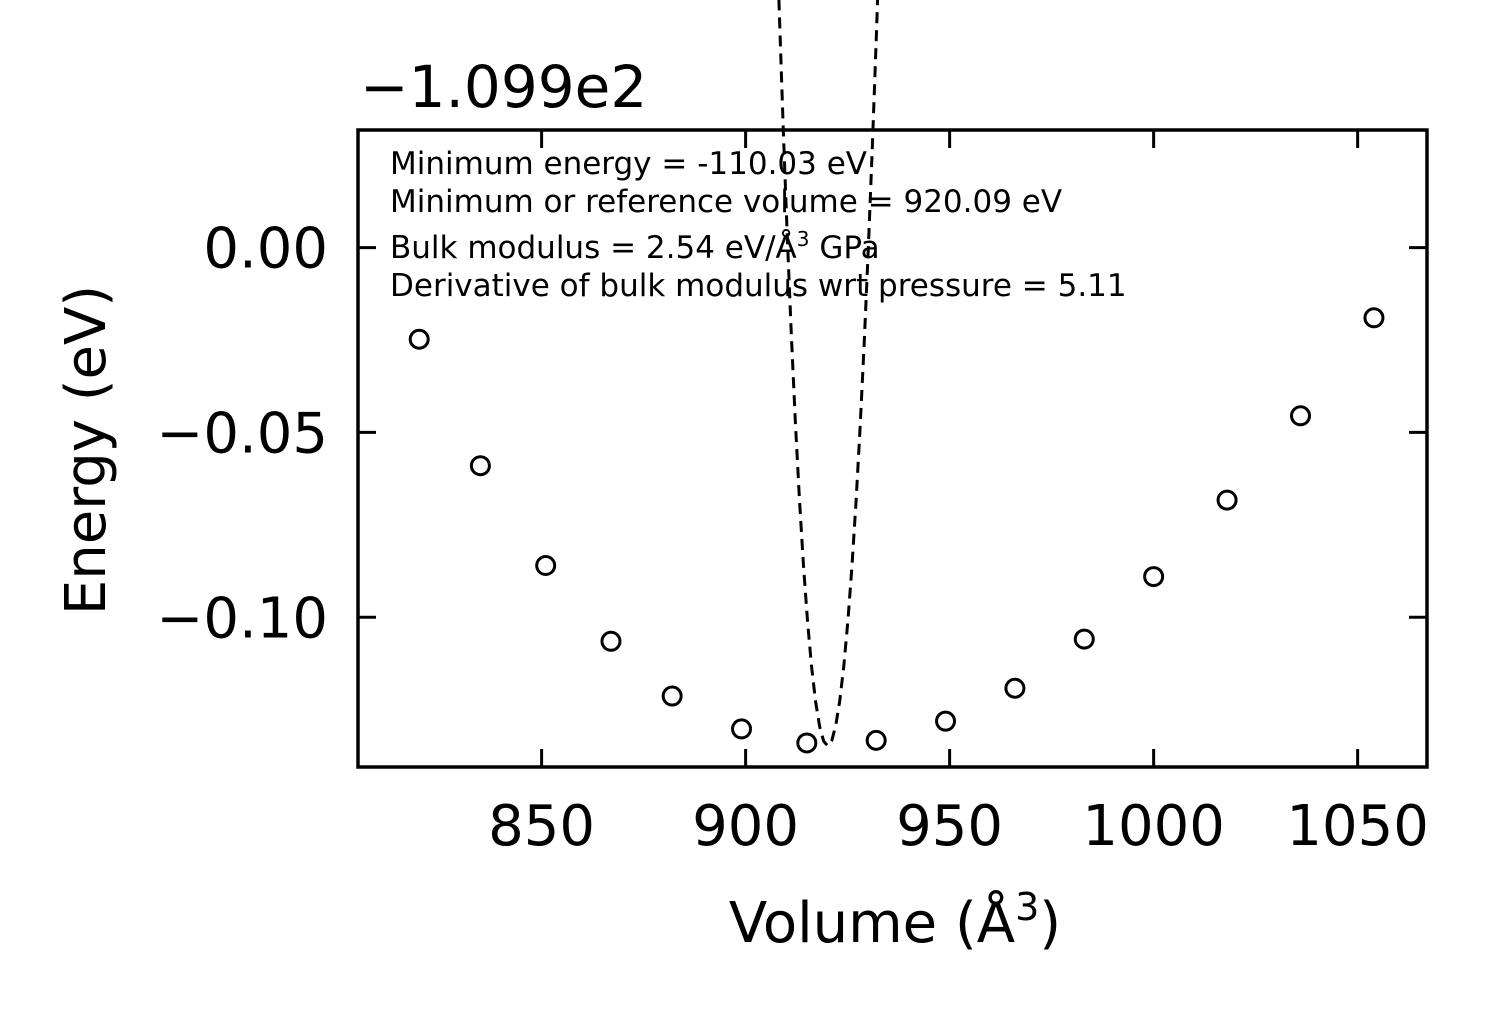 Image resolution: width=1492 pixels, height=1013 pixels. Describe the element at coordinates (1050, 923) in the screenshot. I see `x-axis-label-end: )` at that location.